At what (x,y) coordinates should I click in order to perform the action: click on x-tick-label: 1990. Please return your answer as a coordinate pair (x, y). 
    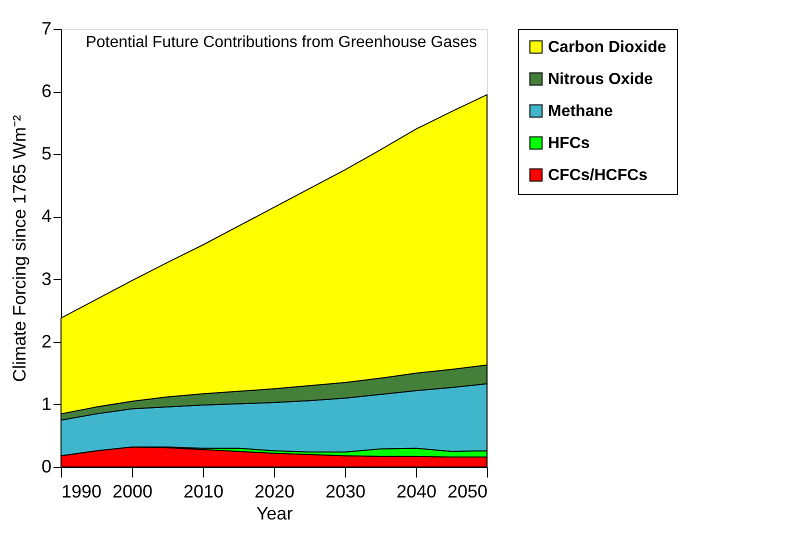
    Looking at the image, I should click on (82, 492).